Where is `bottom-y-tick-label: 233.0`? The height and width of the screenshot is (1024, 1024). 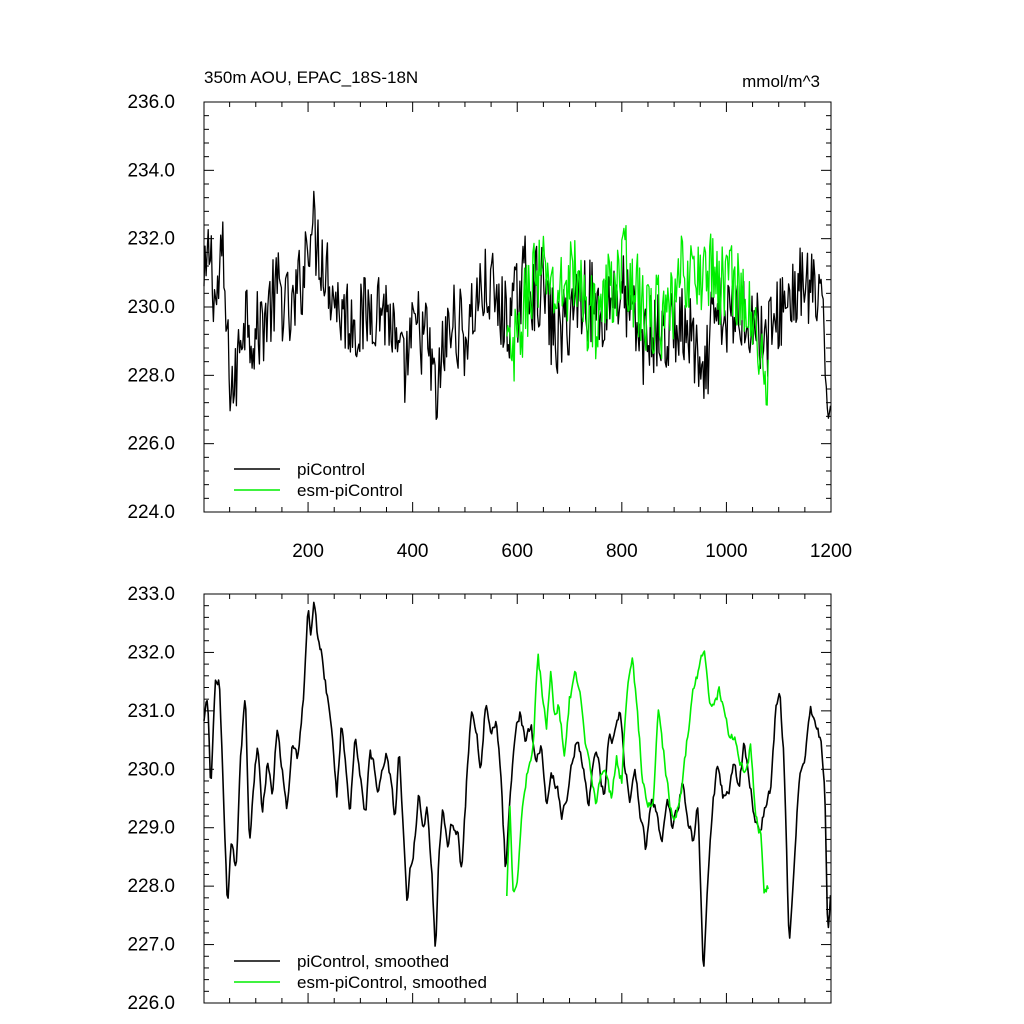 bottom-y-tick-label: 233.0 is located at coordinates (151, 594).